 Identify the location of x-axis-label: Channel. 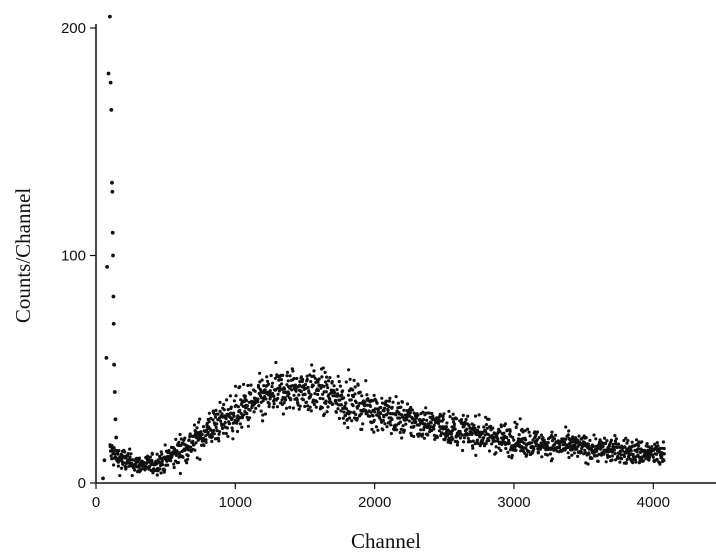
(386, 541).